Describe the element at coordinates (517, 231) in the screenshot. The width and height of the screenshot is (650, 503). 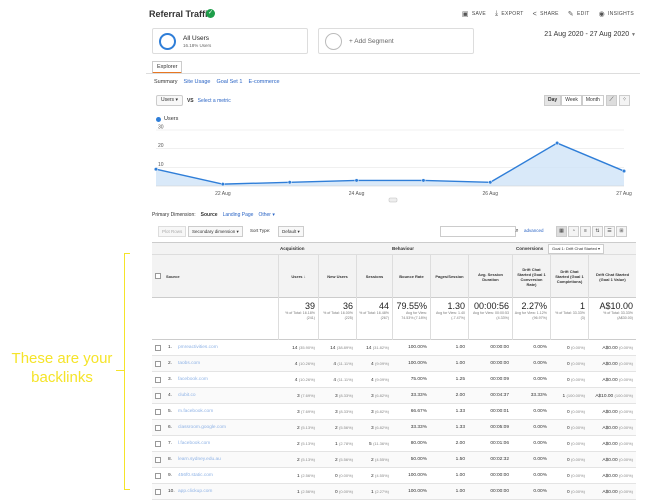
I see `search-icon: ⌕` at that location.